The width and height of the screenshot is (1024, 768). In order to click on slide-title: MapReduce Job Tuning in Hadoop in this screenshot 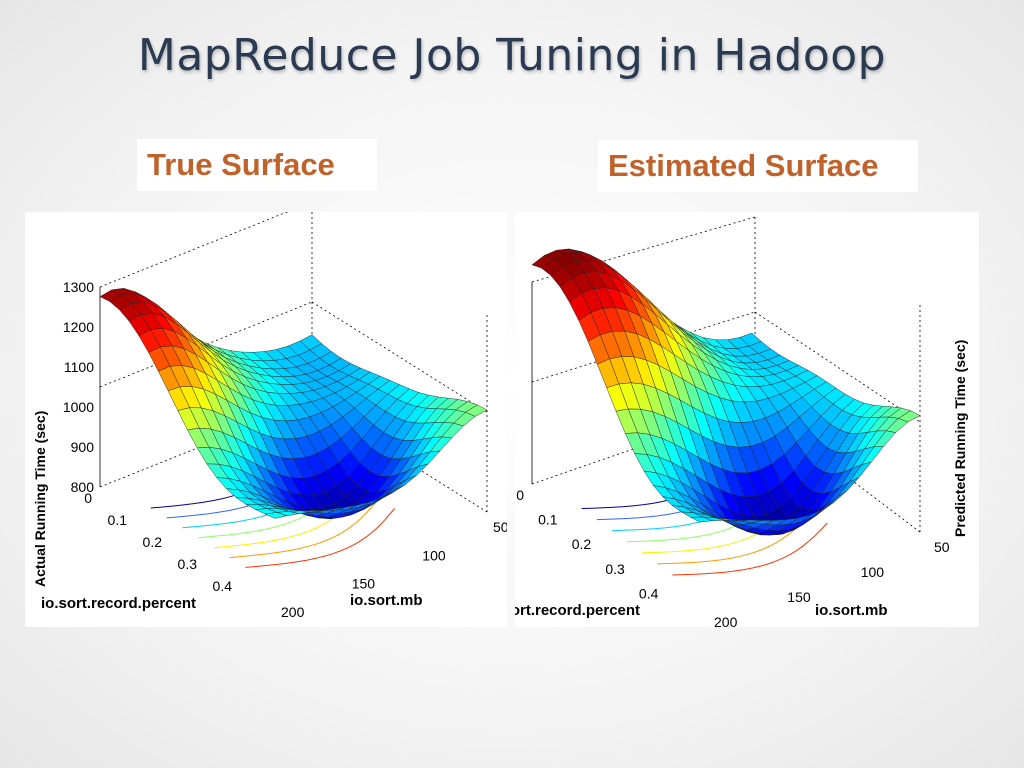, I will do `click(512, 55)`.